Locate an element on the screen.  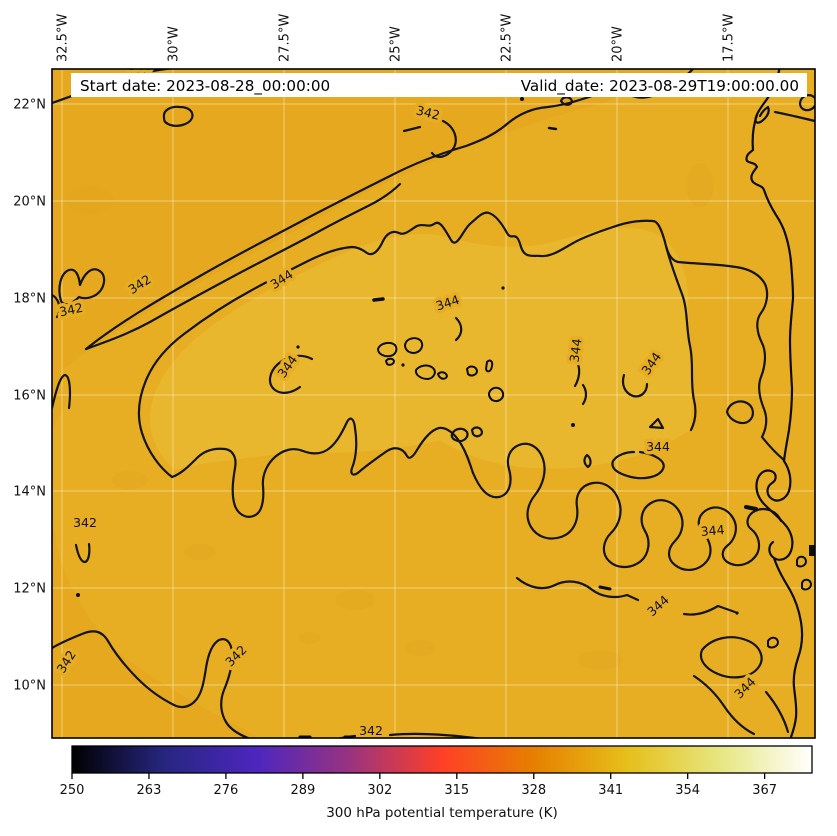
contour-344-east-branch is located at coordinates (731, 361).